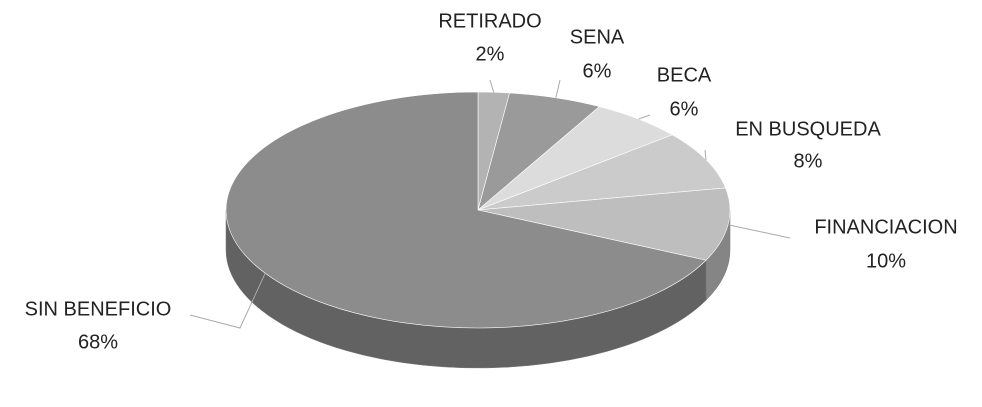 The width and height of the screenshot is (982, 407). I want to click on value-label: 8%, so click(808, 161).